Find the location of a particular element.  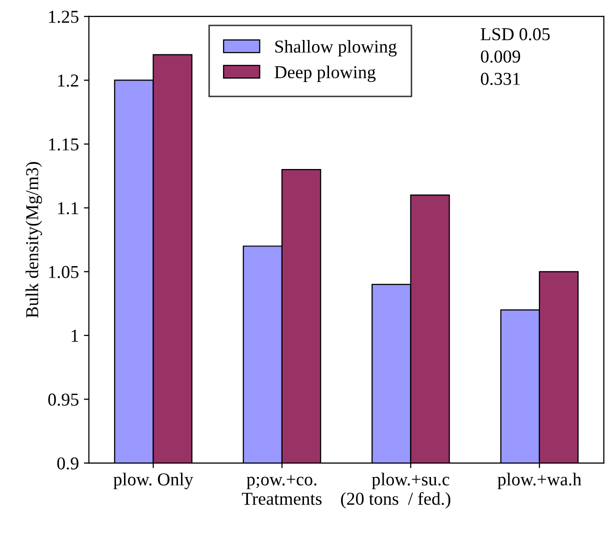

x-tick-label: p;ow.+co. is located at coordinates (281, 482).